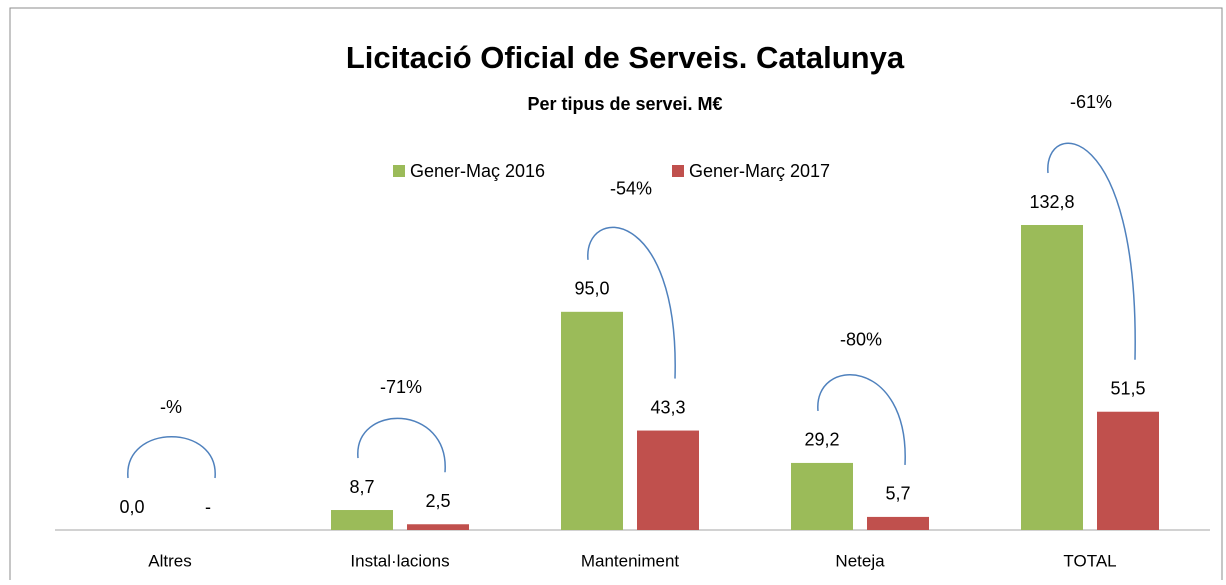  Describe the element at coordinates (759, 171) in the screenshot. I see `legend-label: Gener-Març 2017` at that location.